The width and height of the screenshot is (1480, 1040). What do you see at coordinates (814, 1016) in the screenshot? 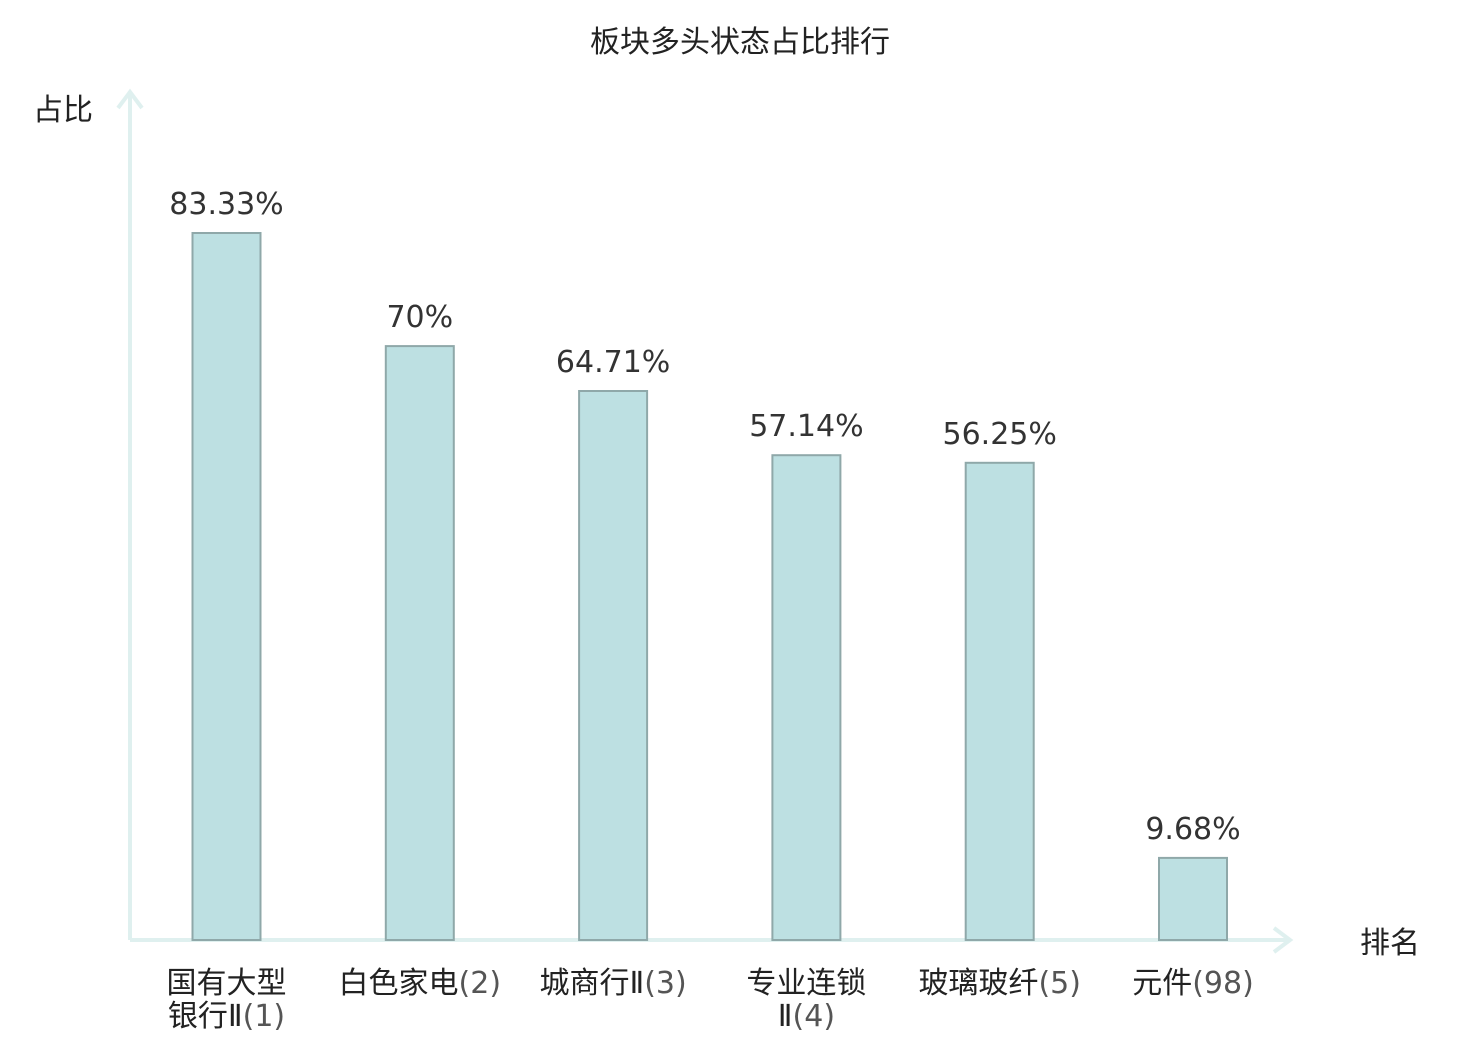
I see `category-rank: (4)` at bounding box center [814, 1016].